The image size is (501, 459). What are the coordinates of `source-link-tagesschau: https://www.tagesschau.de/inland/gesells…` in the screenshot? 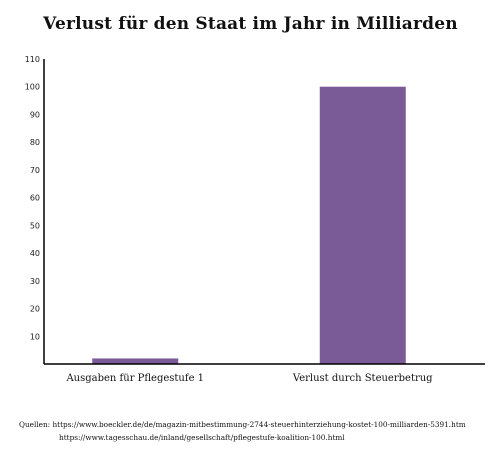 It's located at (202, 437).